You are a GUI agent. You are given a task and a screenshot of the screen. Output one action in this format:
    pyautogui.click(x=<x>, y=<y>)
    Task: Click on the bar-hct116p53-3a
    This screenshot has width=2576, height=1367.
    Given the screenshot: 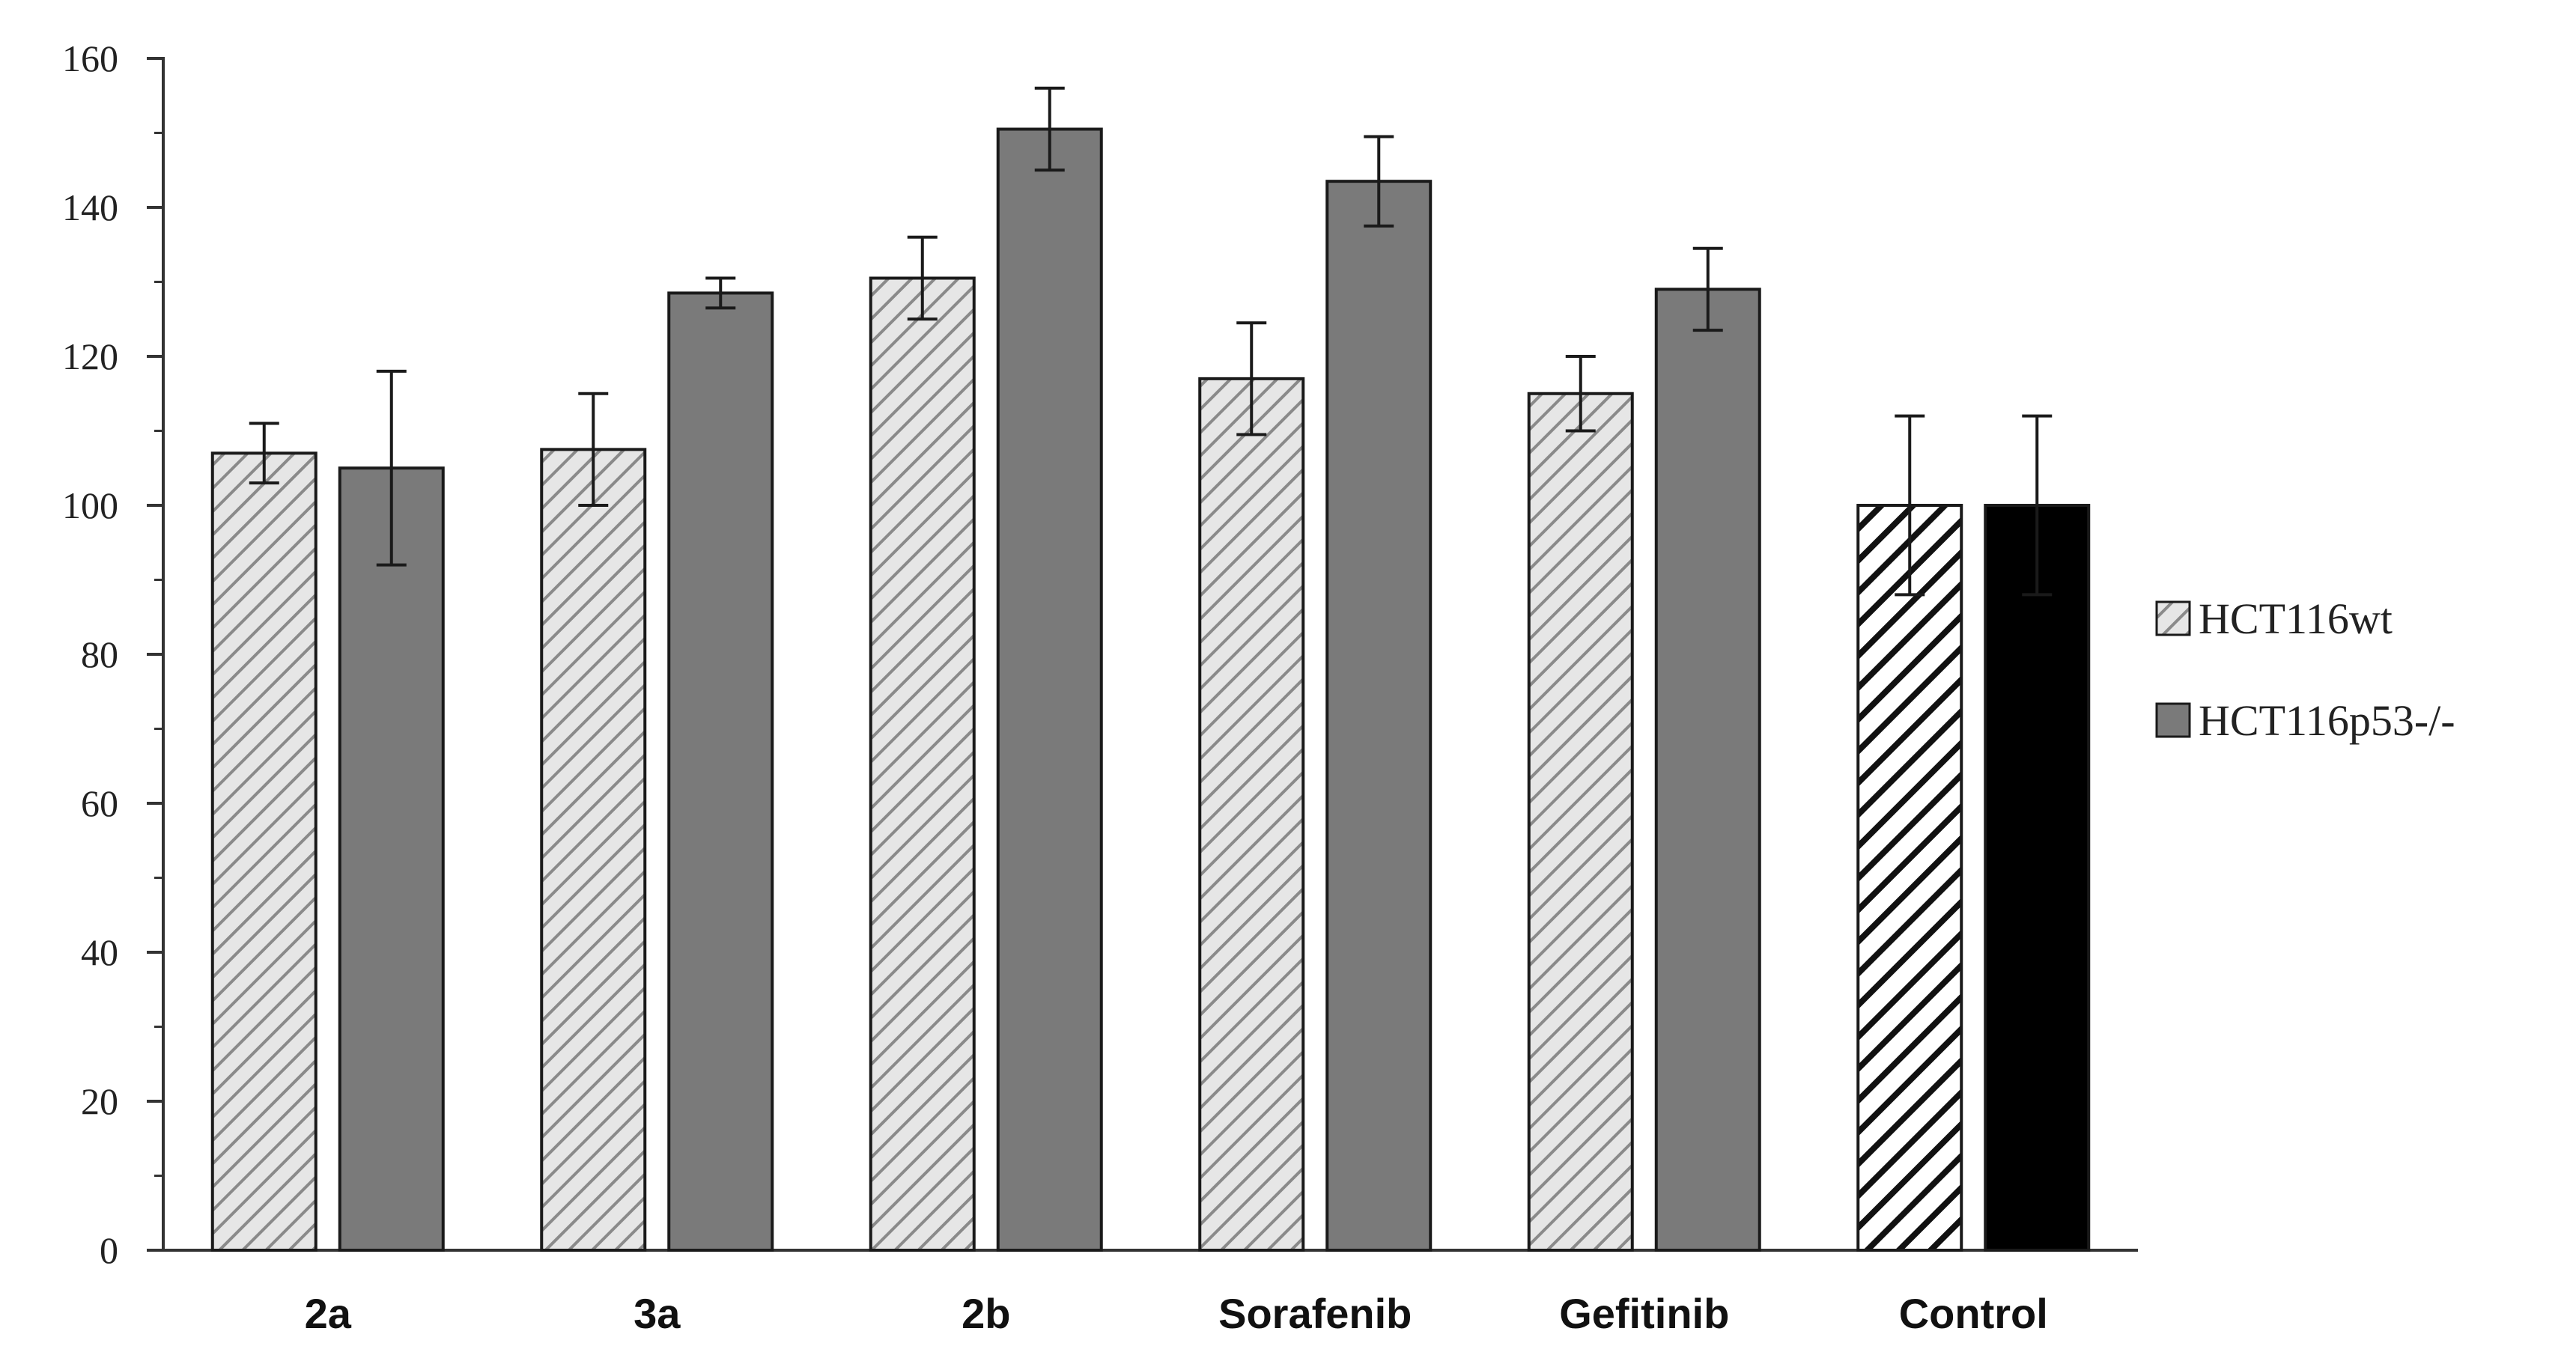 What is the action you would take?
    pyautogui.click(x=720, y=772)
    